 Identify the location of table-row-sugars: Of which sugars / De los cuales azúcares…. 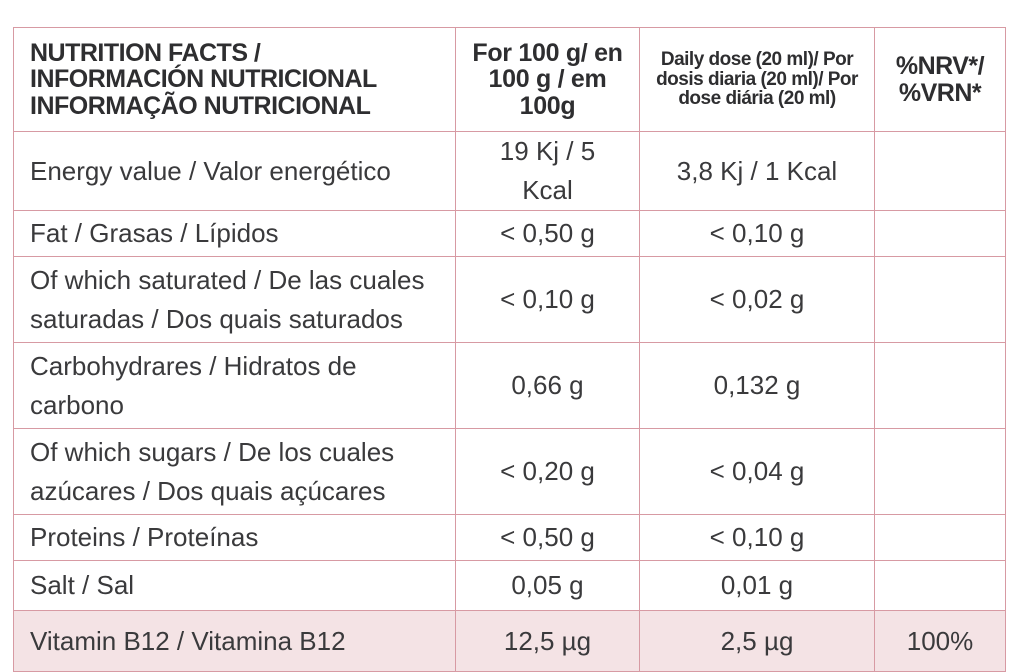
(509, 471).